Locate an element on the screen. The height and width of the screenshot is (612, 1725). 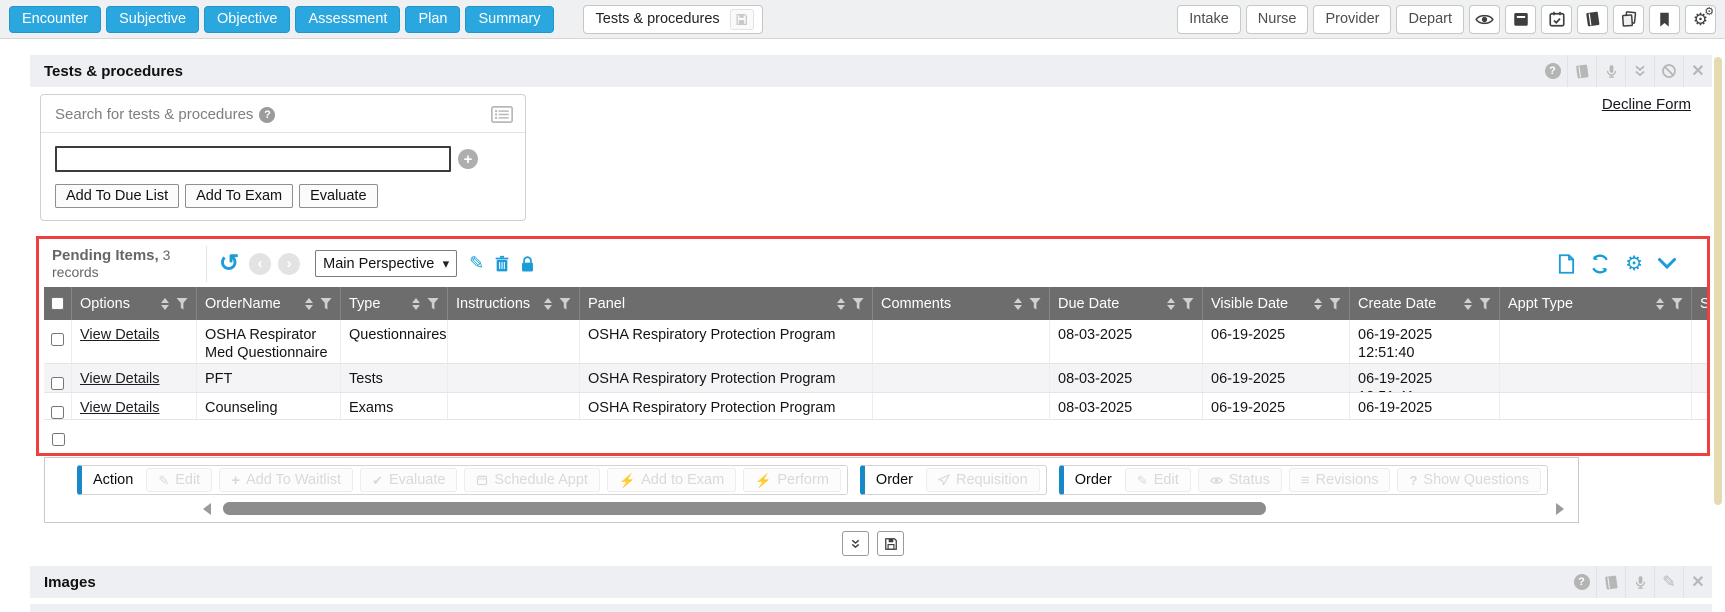
column-header-ordername: OrderName is located at coordinates (269, 303).